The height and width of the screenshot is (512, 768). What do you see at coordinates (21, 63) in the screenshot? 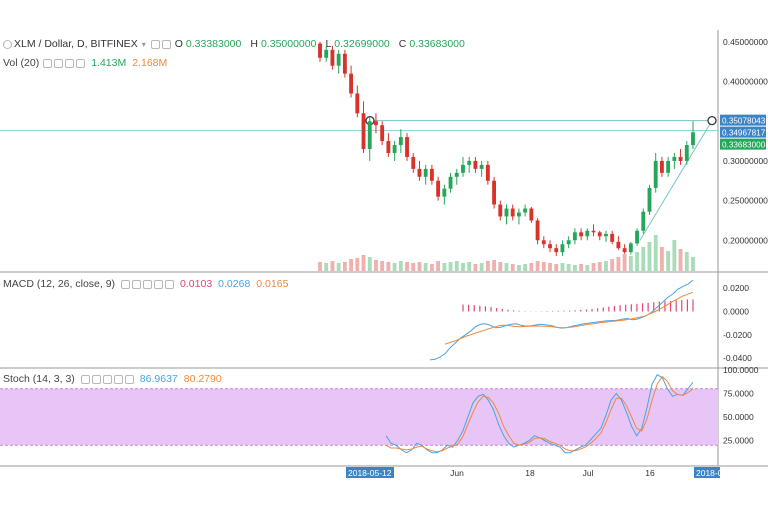
I see `volume-label: Vol (20)` at bounding box center [21, 63].